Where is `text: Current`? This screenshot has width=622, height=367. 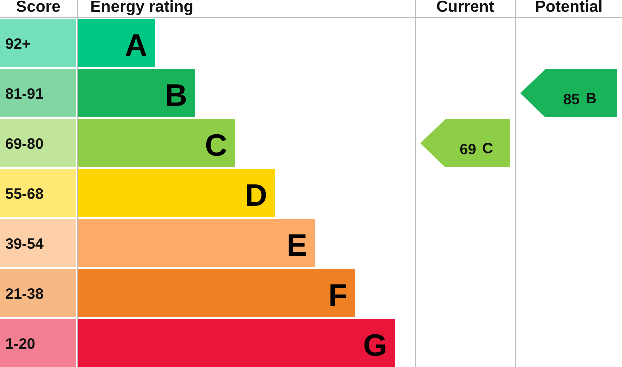 text: Current is located at coordinates (466, 8).